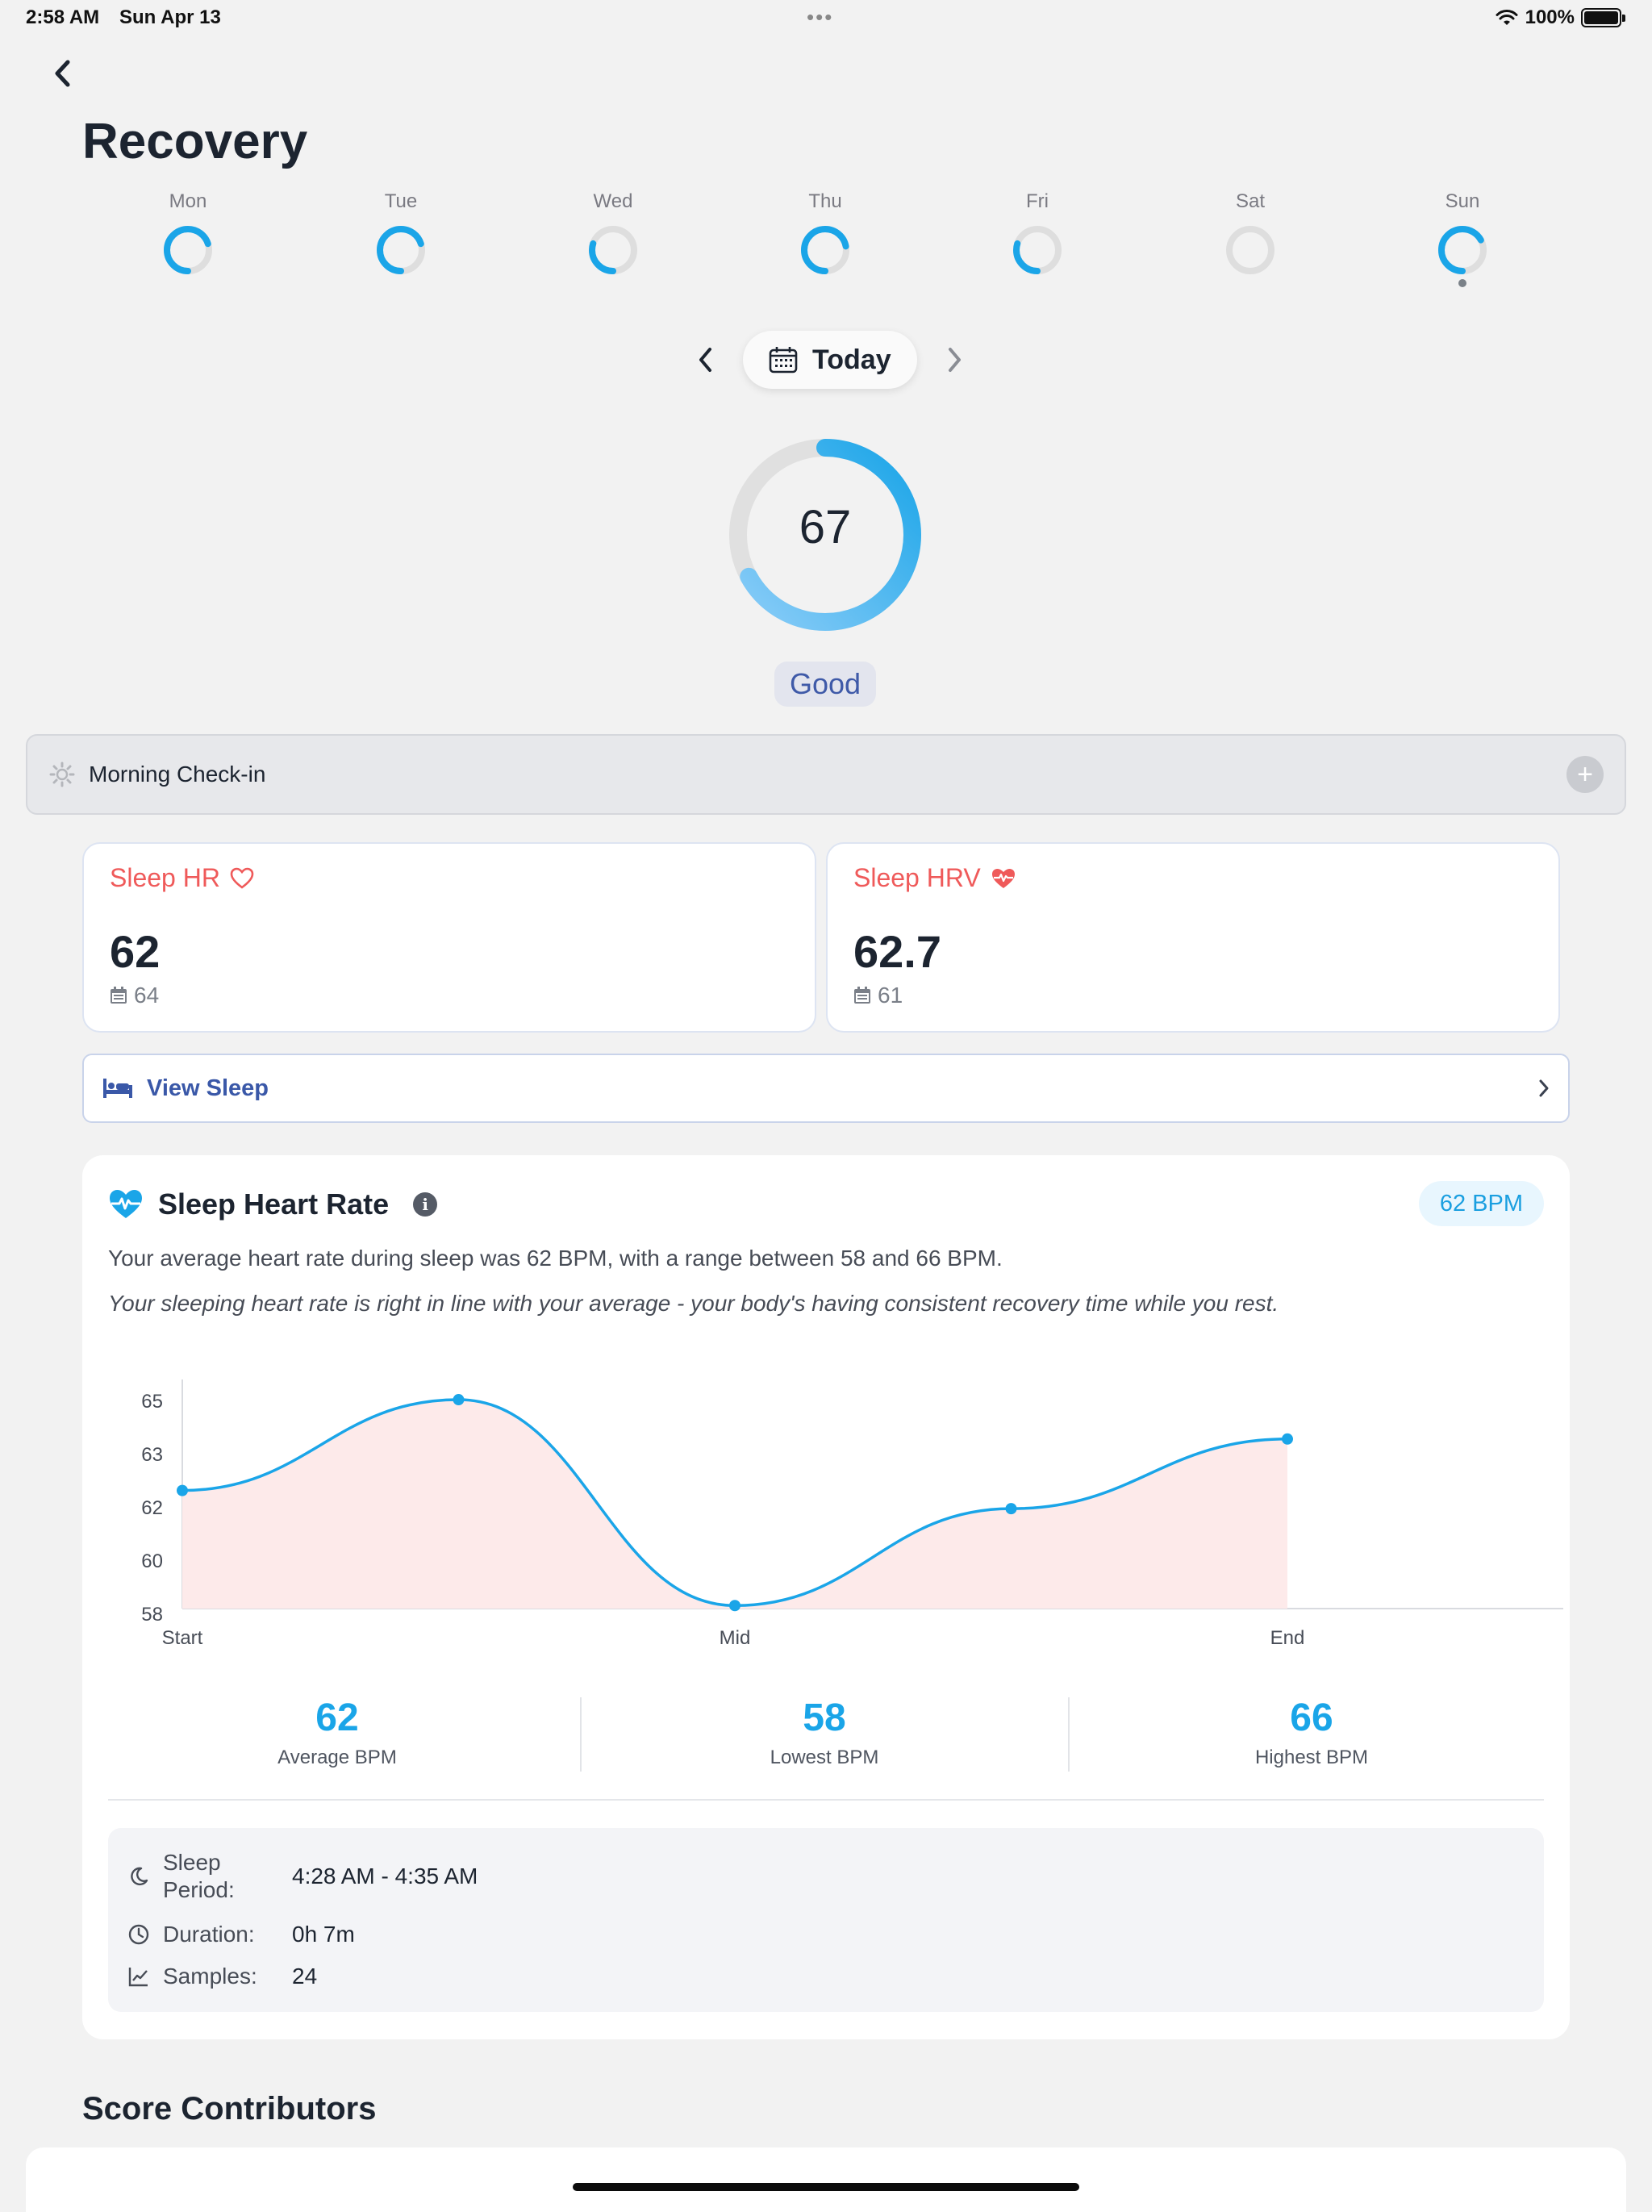 The height and width of the screenshot is (2212, 1652). I want to click on previous-day-button, so click(706, 360).